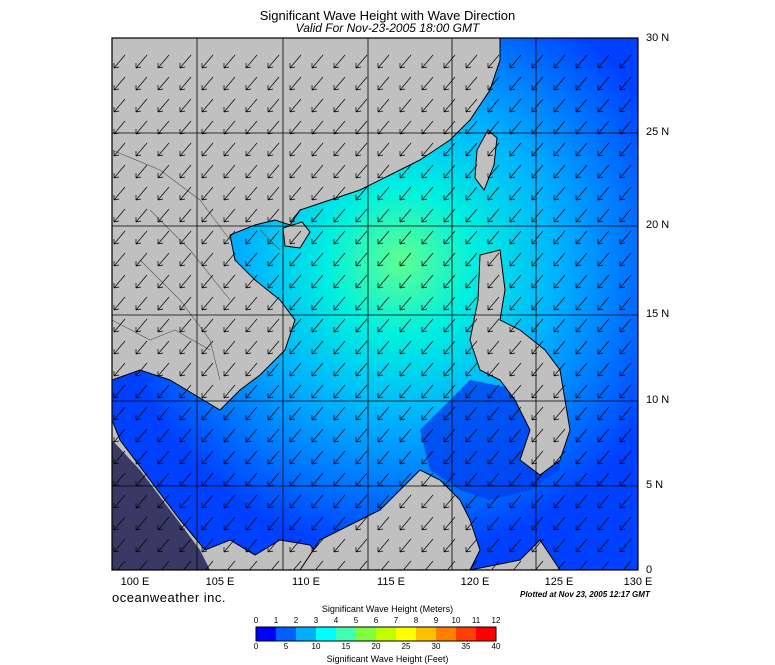  Describe the element at coordinates (396, 620) in the screenshot. I see `colorbar-meter-tick: 7` at that location.